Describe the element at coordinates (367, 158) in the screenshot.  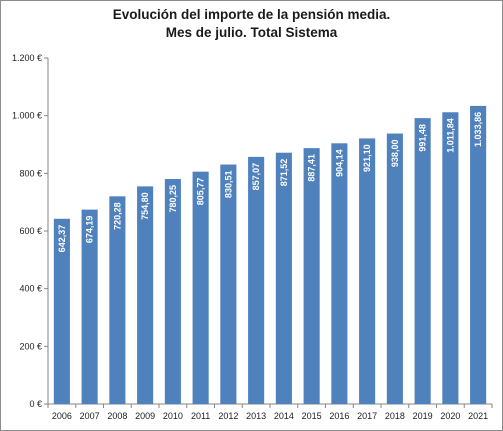
I see `bar-value-label: 921,10` at that location.